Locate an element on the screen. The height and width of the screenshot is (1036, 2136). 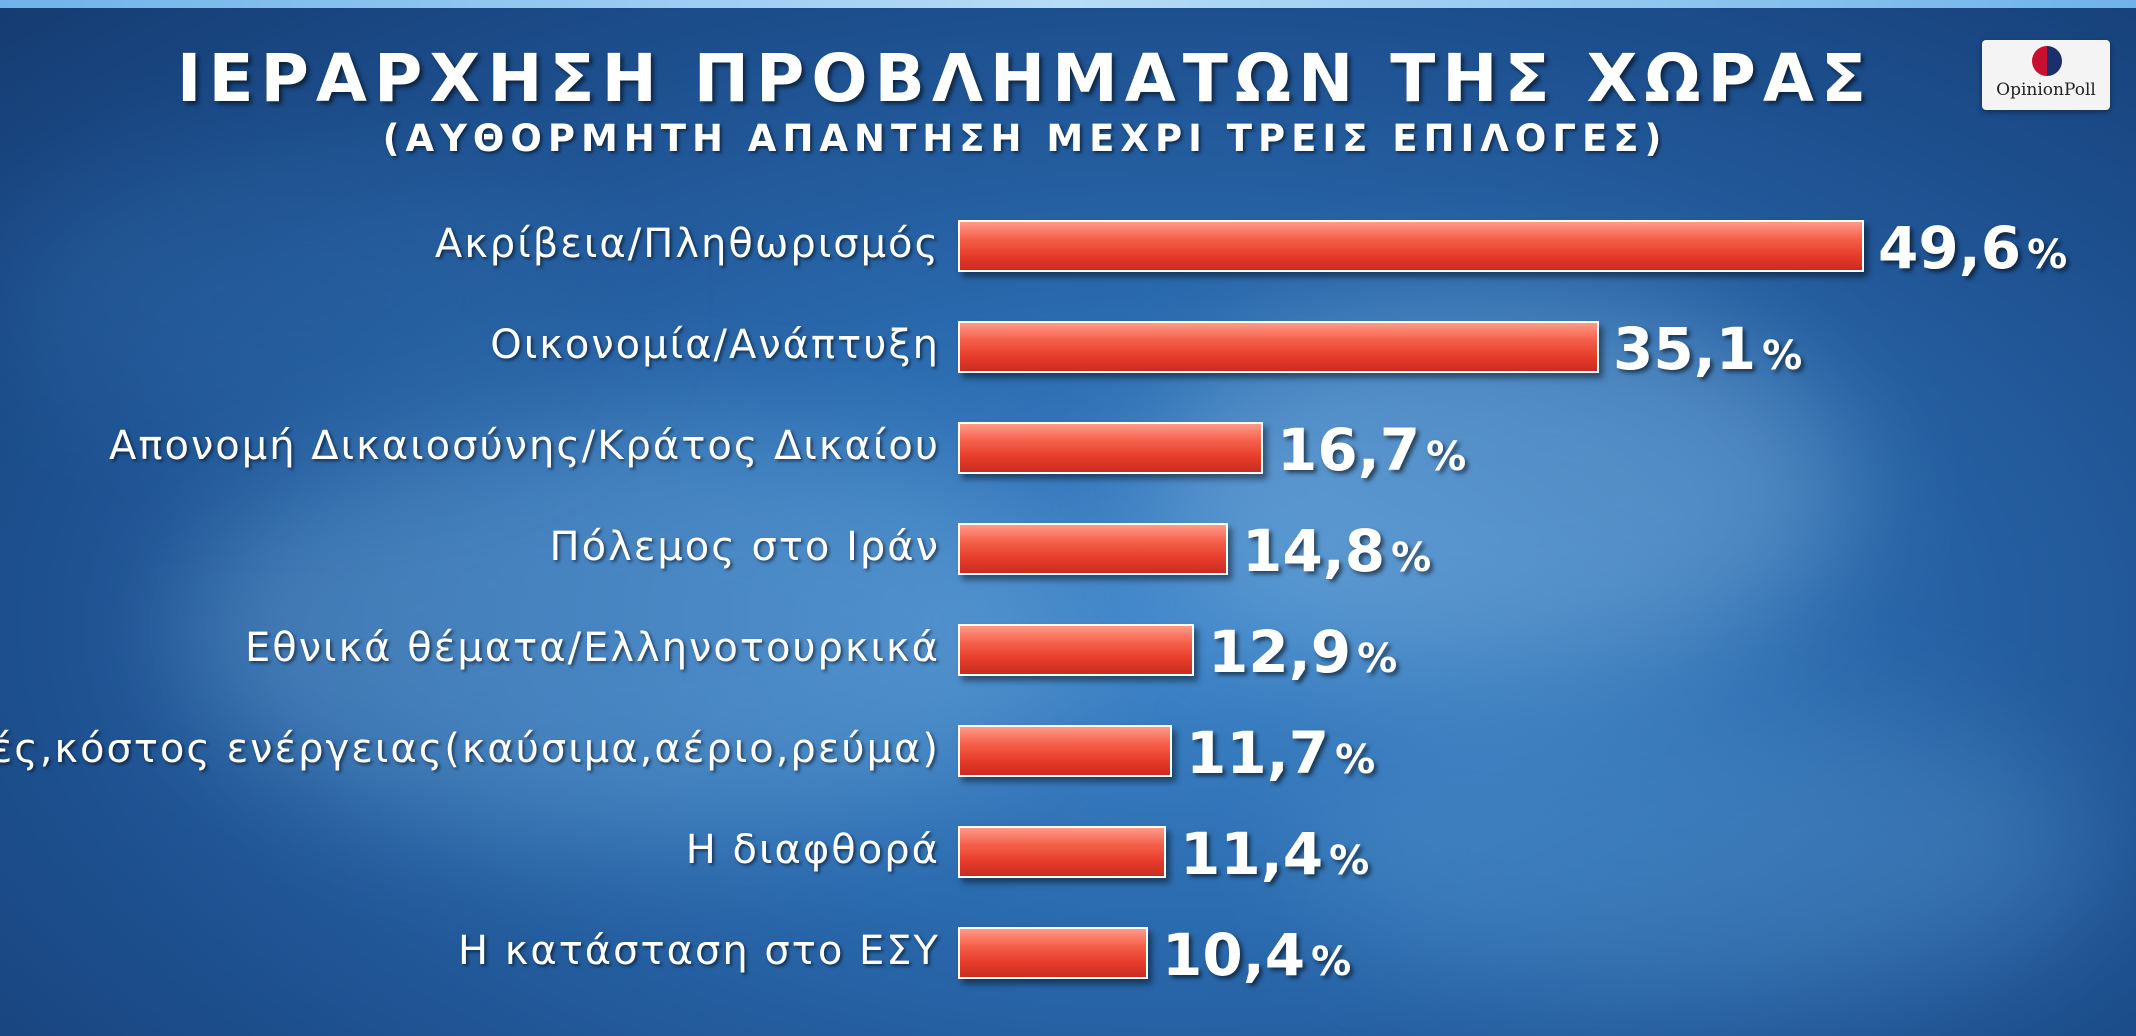
logo-text: OpinionPoll is located at coordinates (2046, 90).